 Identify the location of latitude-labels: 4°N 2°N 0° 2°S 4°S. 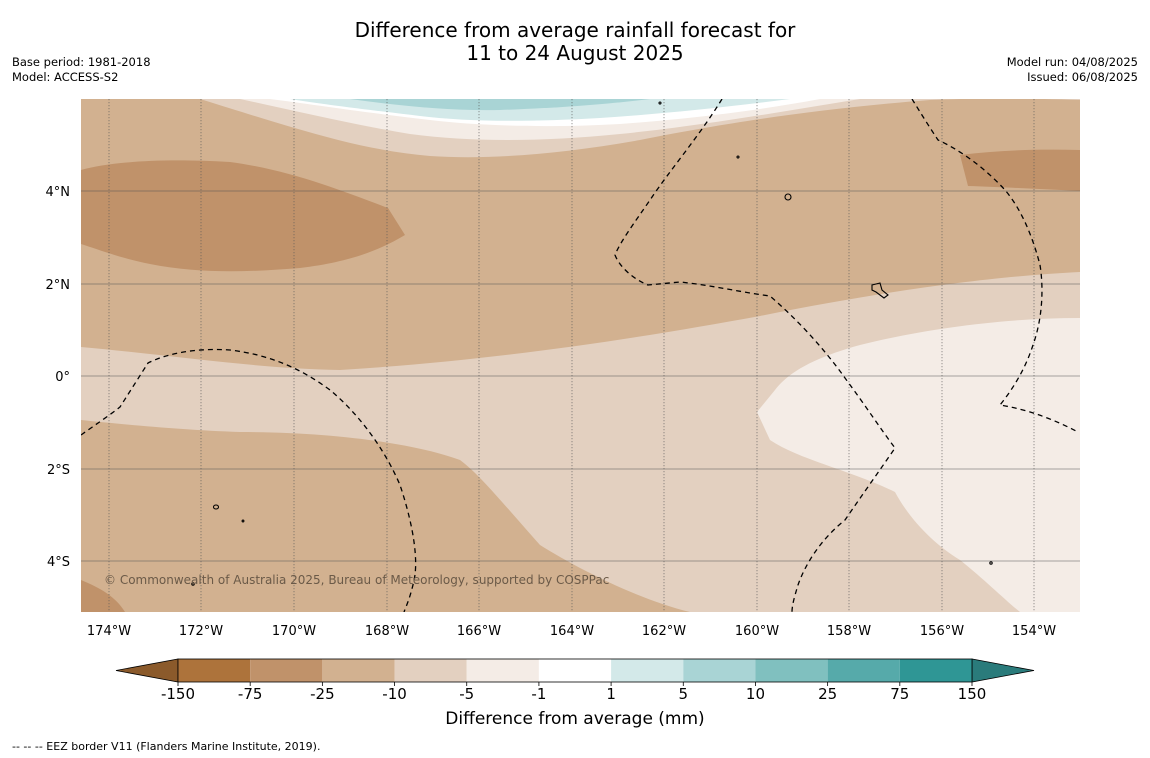
(58, 377).